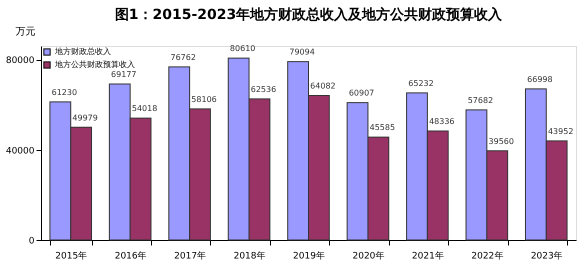 Image resolution: width=586 pixels, height=265 pixels. What do you see at coordinates (26, 32) in the screenshot?
I see `y-axis-title: 万元` at bounding box center [26, 32].